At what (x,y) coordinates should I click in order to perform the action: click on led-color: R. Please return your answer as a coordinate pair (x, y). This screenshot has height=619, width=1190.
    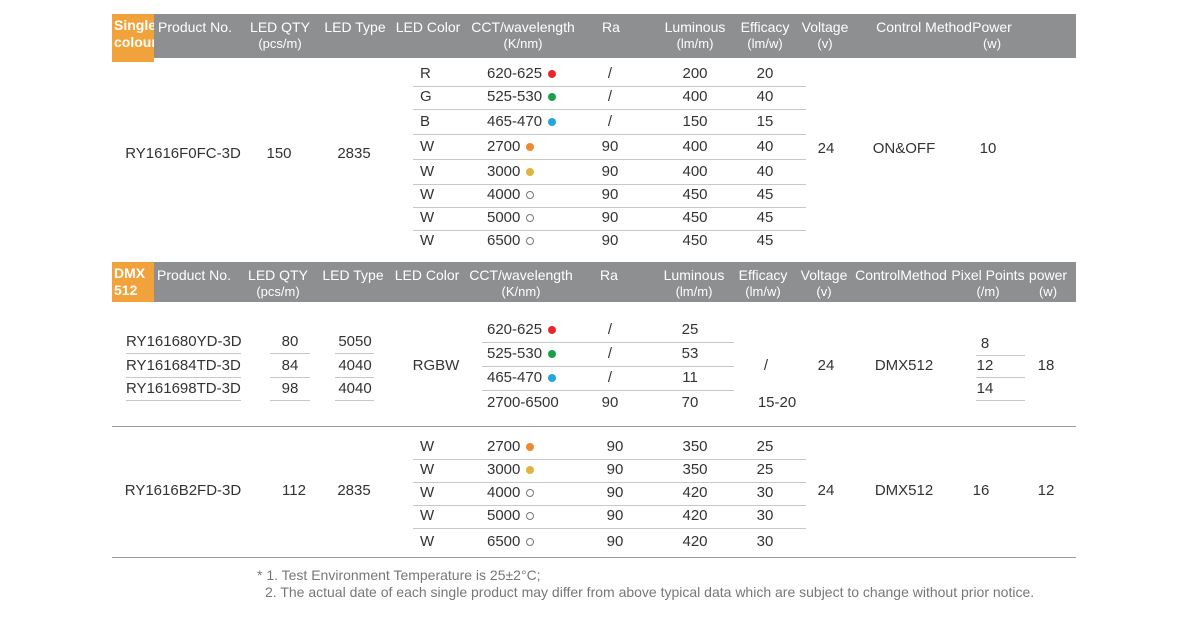
    Looking at the image, I should click on (425, 73).